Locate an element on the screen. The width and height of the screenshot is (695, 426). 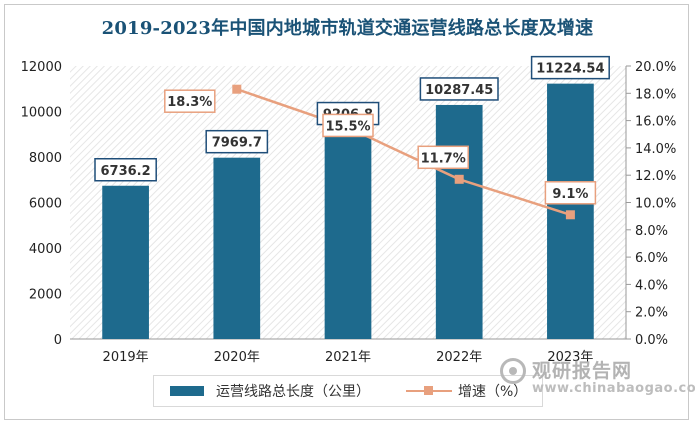
y-left-tick-label: 2000 is located at coordinates (45, 295).